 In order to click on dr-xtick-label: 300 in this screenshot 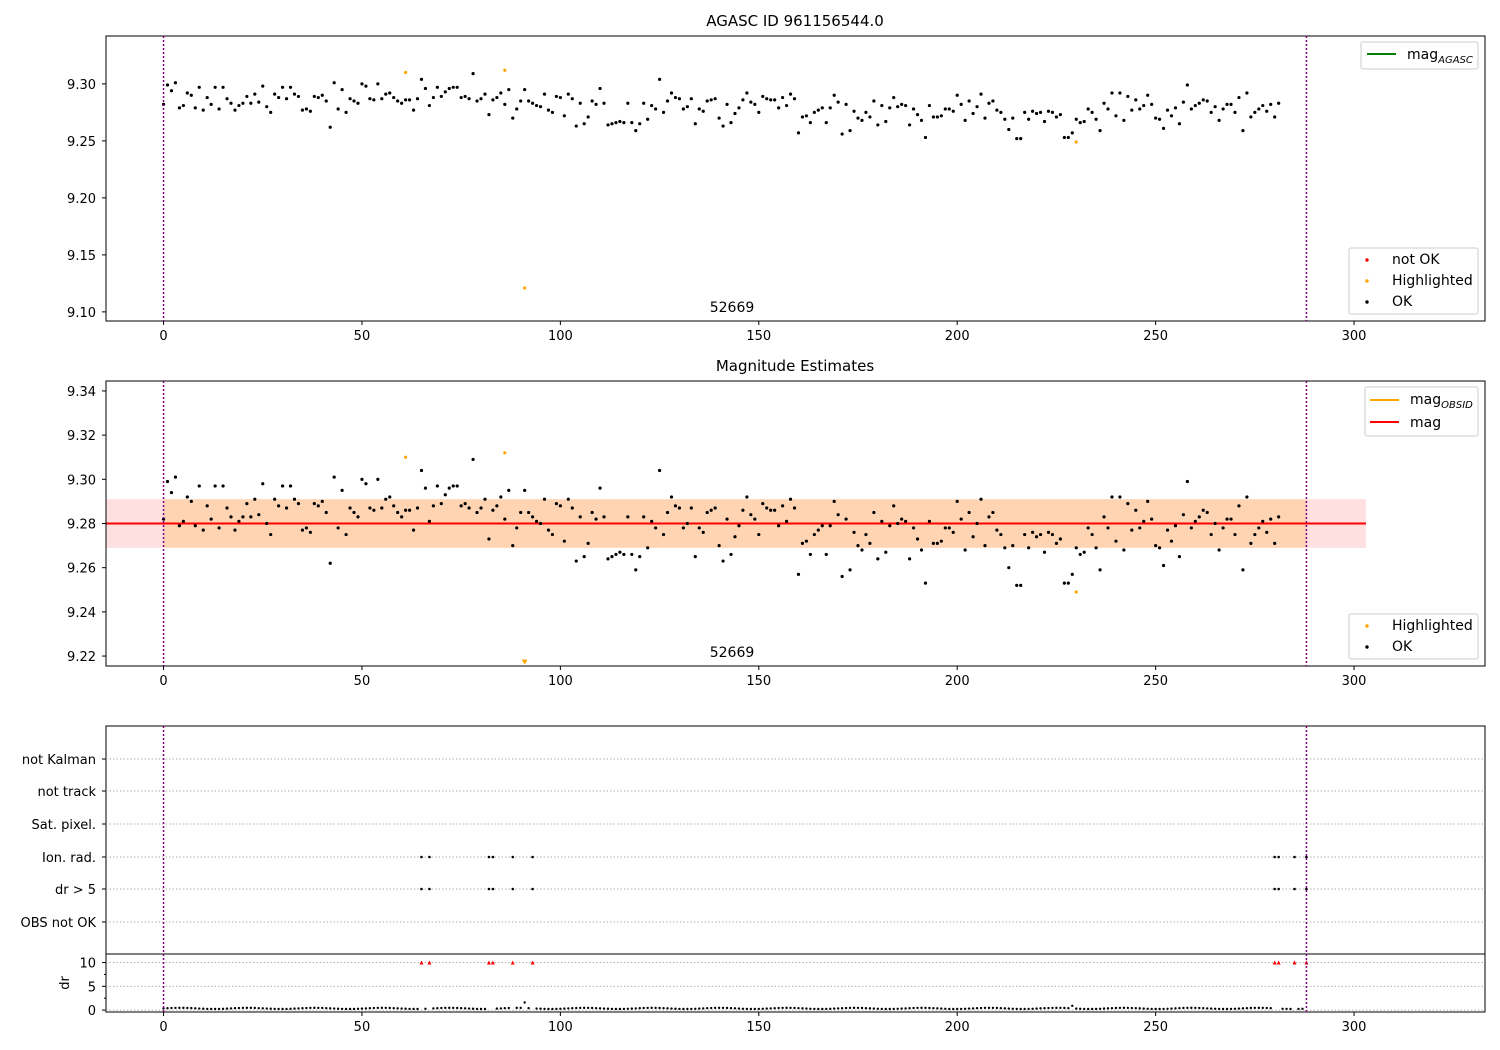, I will do `click(1354, 1027)`.